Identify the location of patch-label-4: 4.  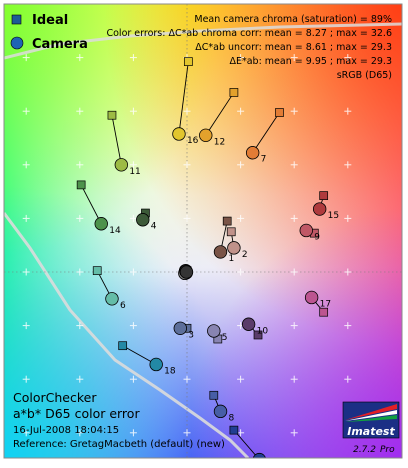
(154, 227).